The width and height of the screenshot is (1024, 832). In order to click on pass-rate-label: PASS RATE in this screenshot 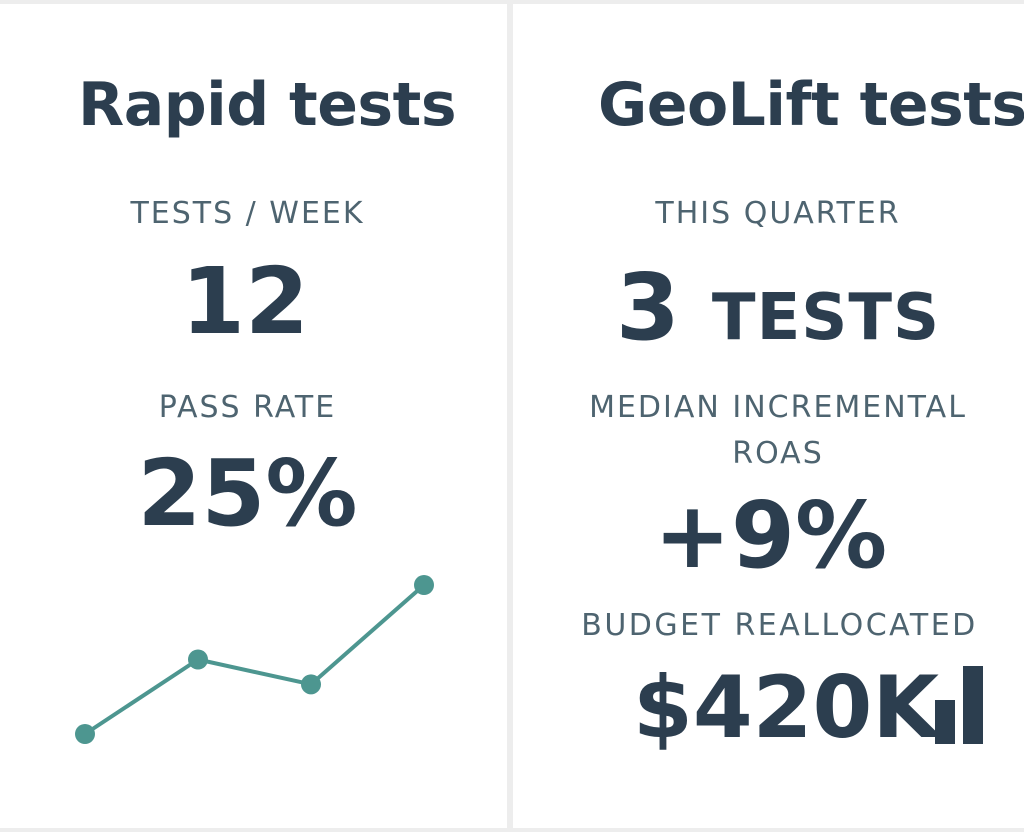, I will do `click(247, 407)`.